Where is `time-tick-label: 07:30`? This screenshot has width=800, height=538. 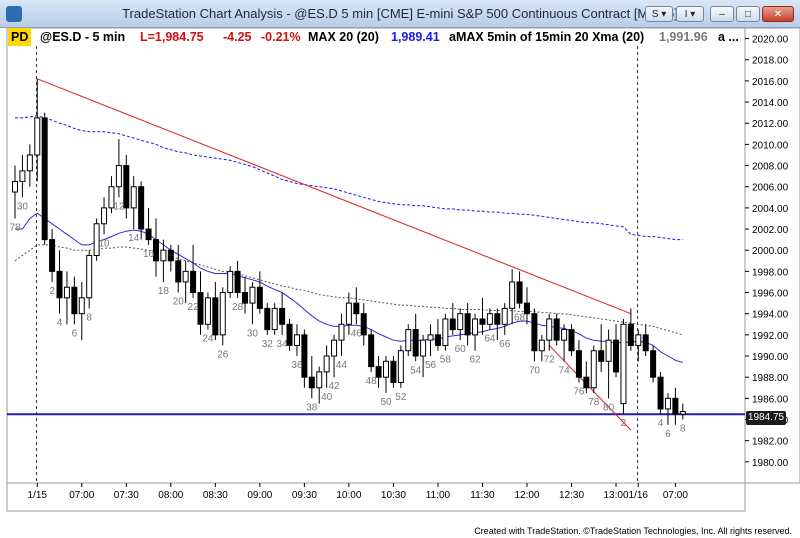
time-tick-label: 07:30 is located at coordinates (126, 495).